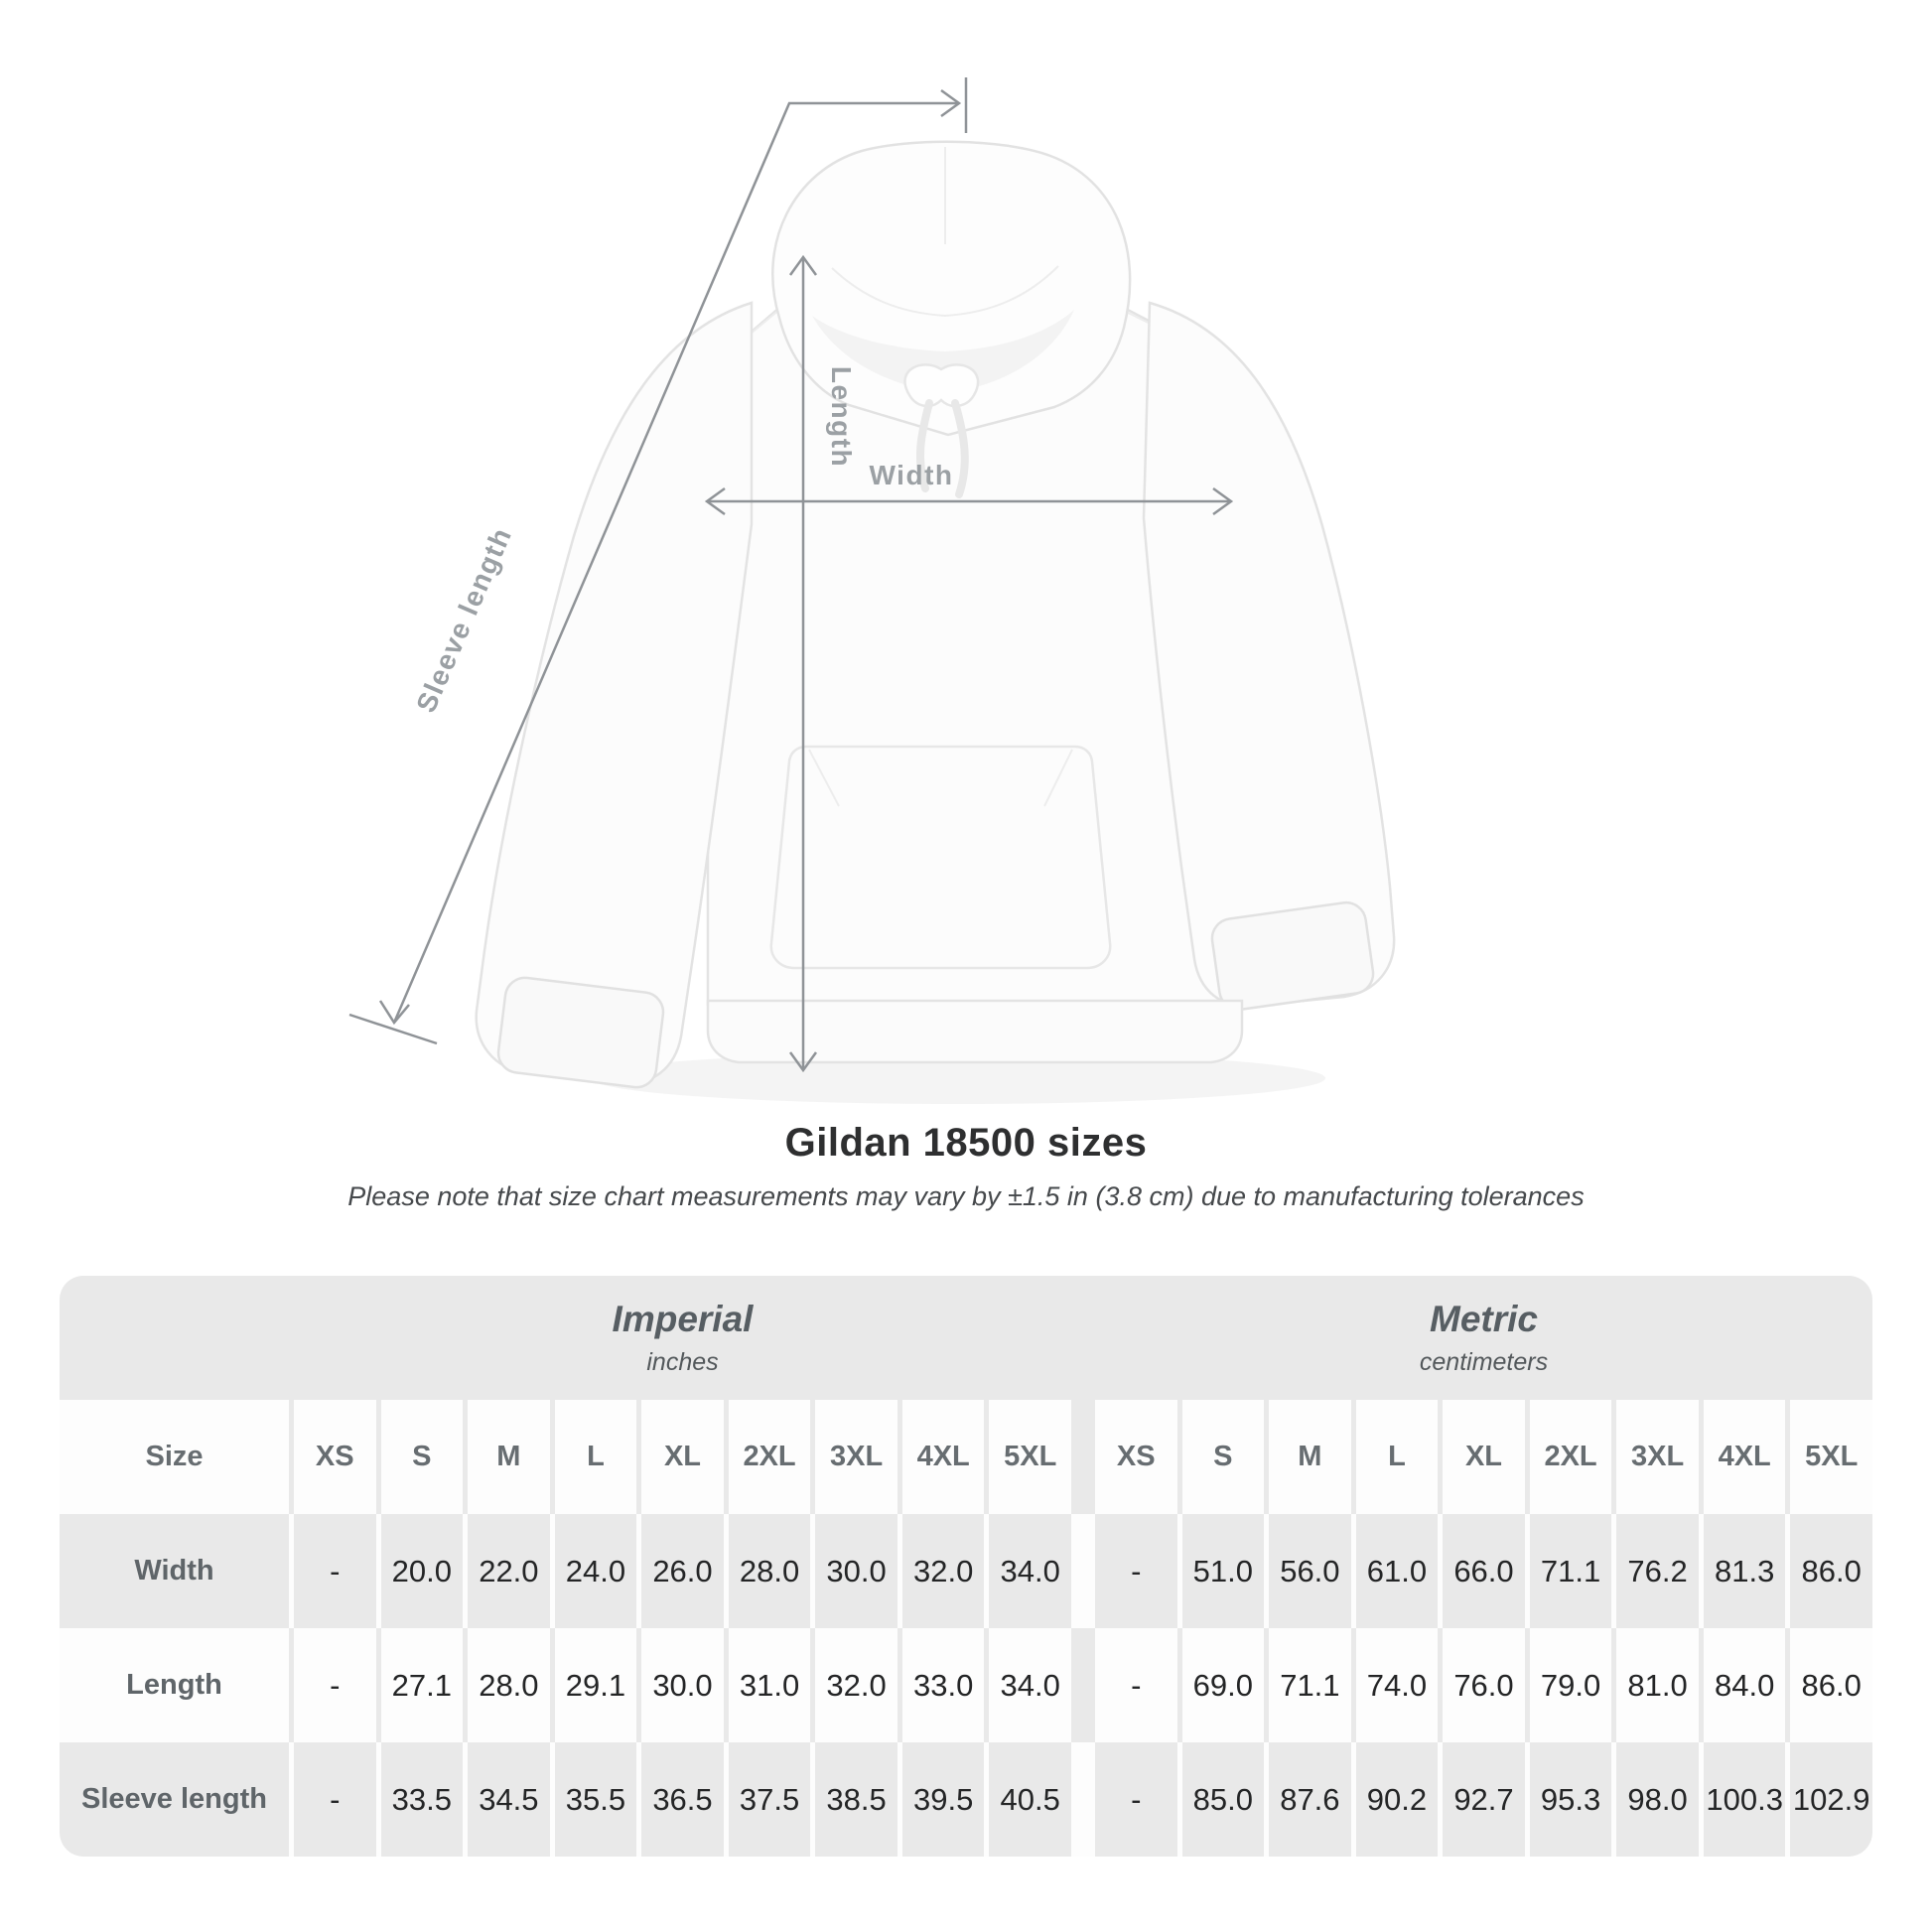 Image resolution: width=1932 pixels, height=1932 pixels. What do you see at coordinates (856, 1799) in the screenshot?
I see `value-cell: 38.5` at bounding box center [856, 1799].